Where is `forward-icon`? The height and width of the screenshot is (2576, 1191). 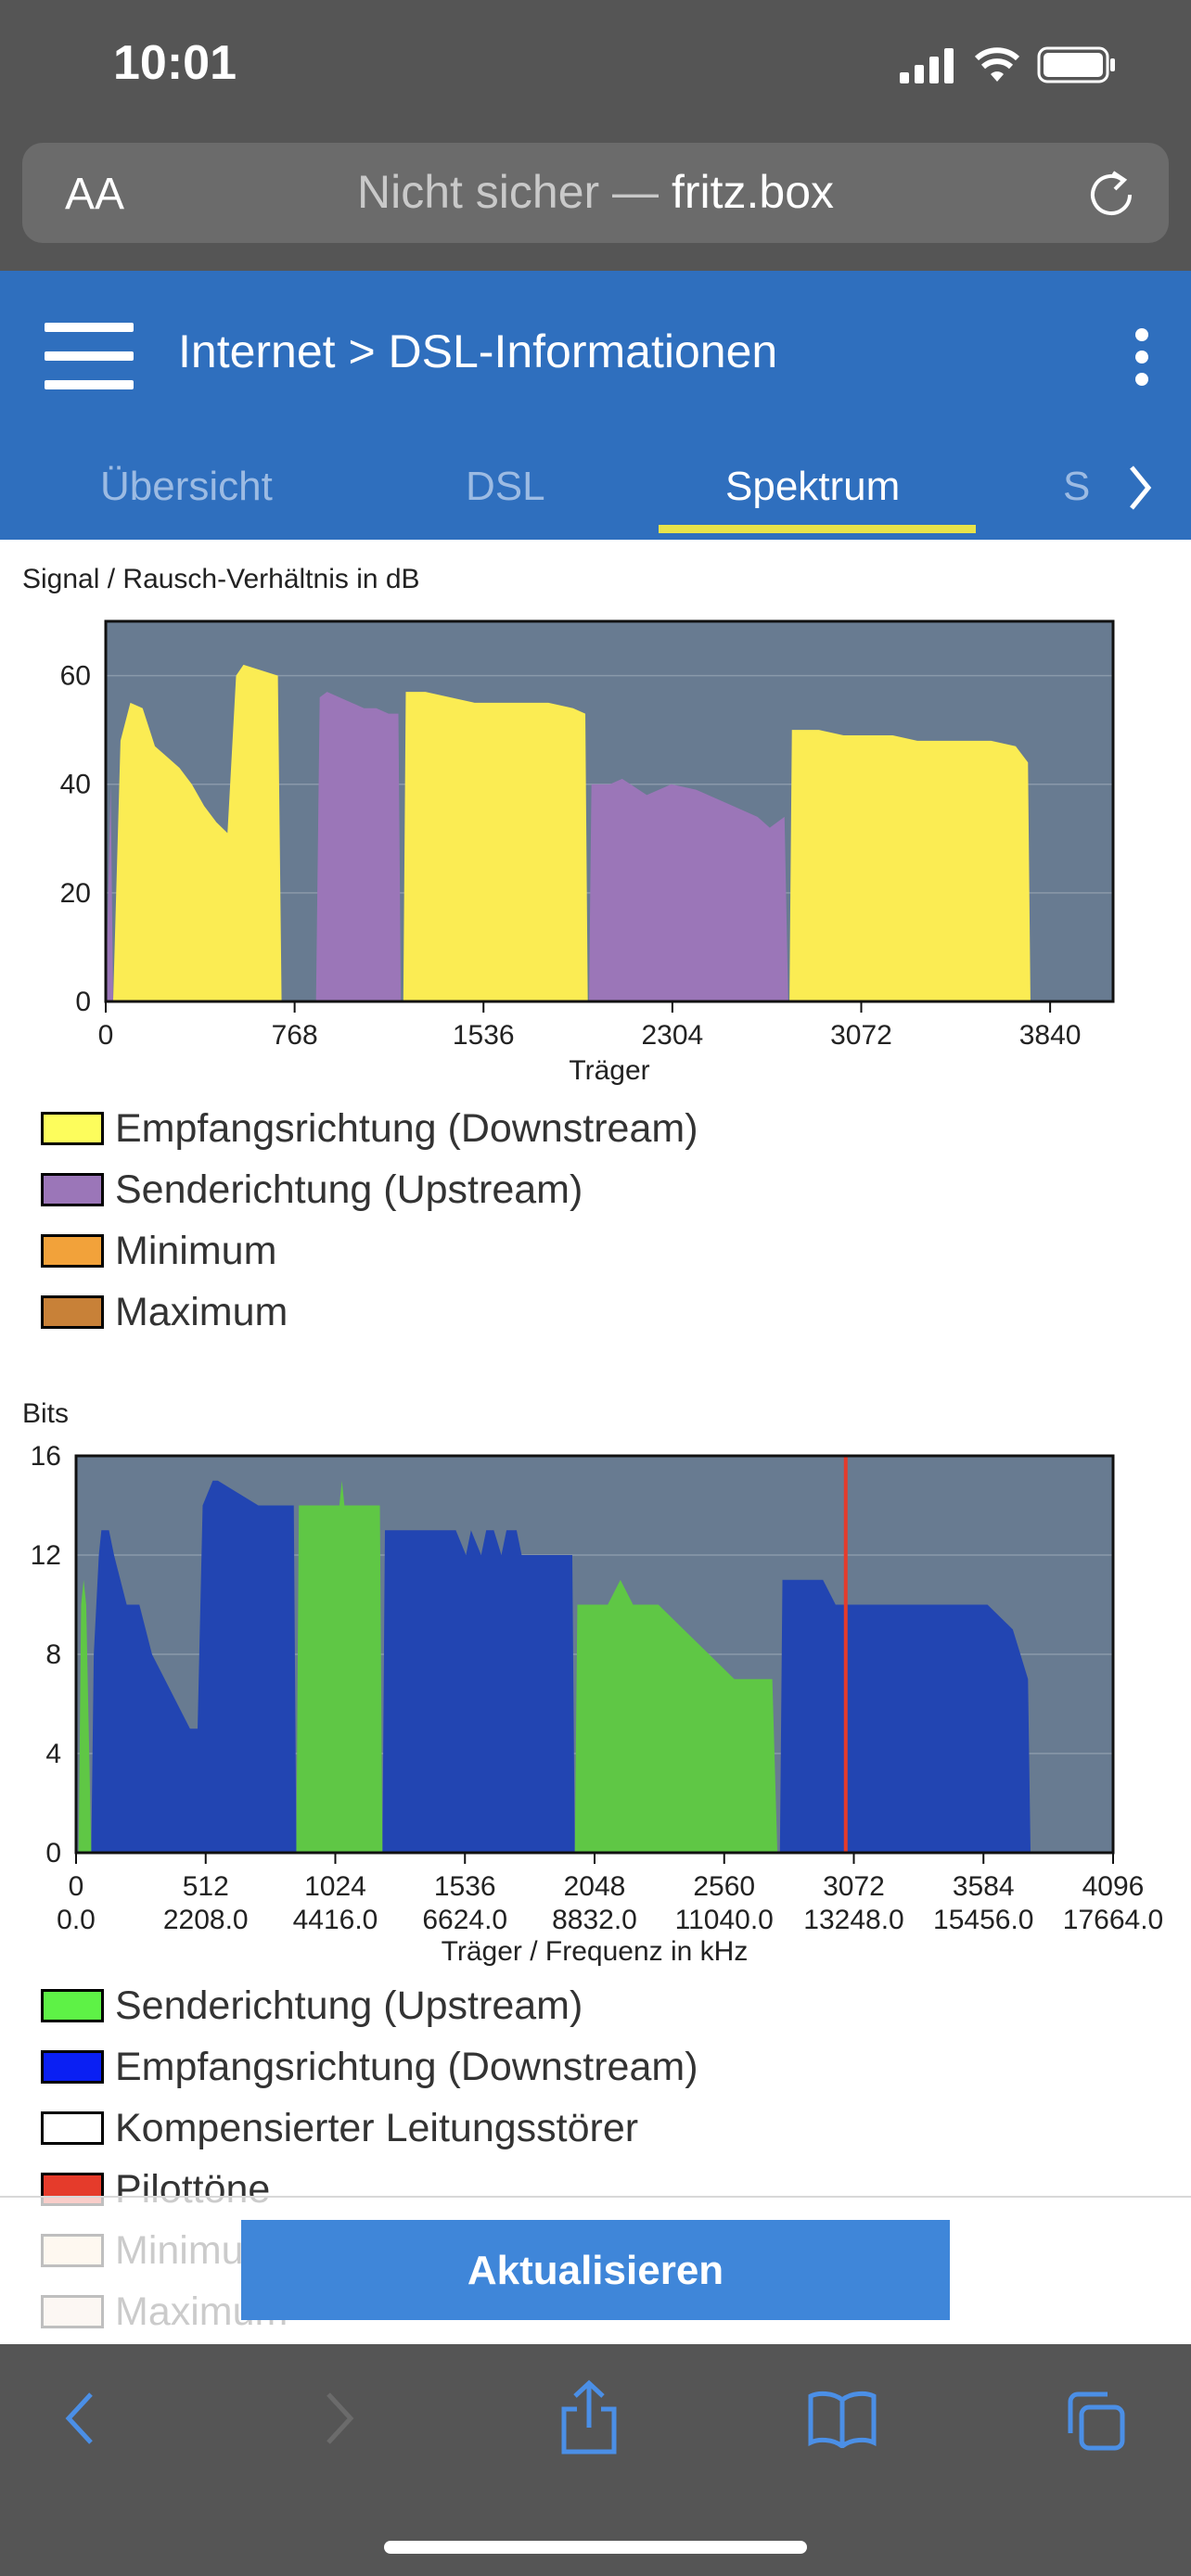 forward-icon is located at coordinates (338, 2419).